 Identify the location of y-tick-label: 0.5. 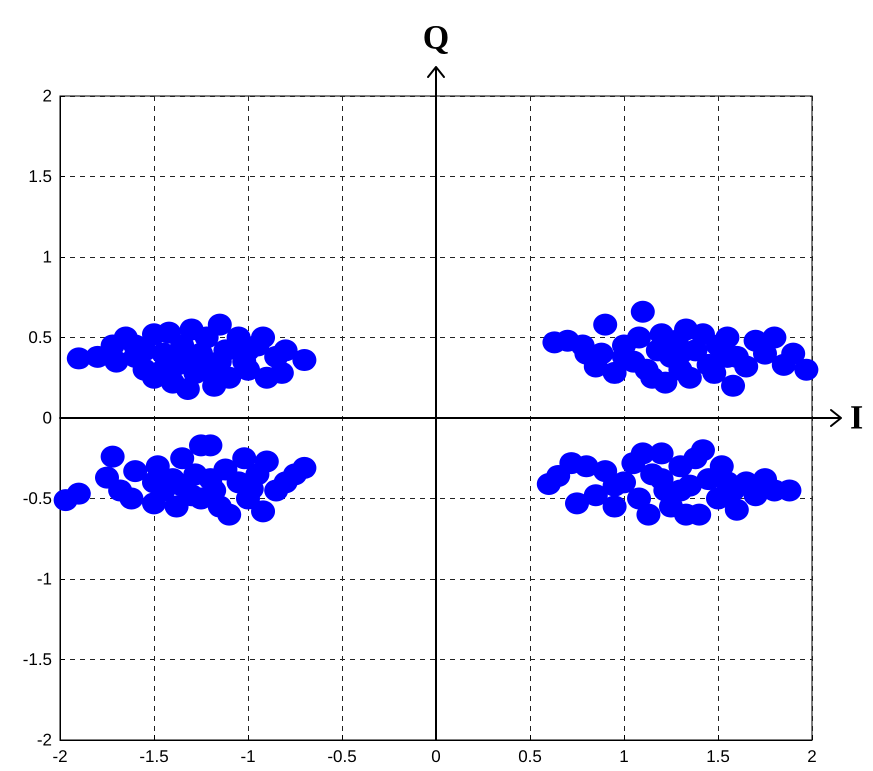
(40, 337).